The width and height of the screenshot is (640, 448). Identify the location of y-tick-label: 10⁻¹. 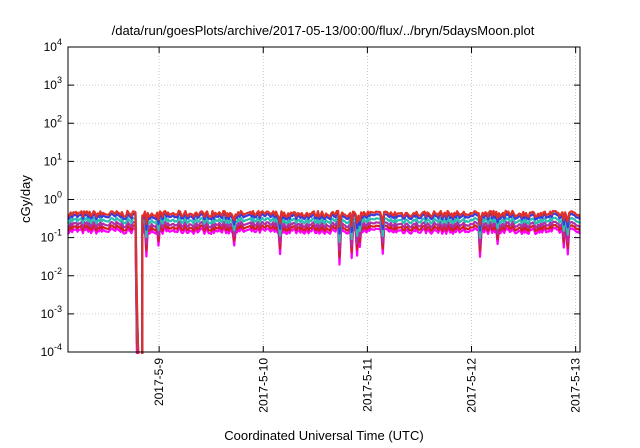
(51, 236).